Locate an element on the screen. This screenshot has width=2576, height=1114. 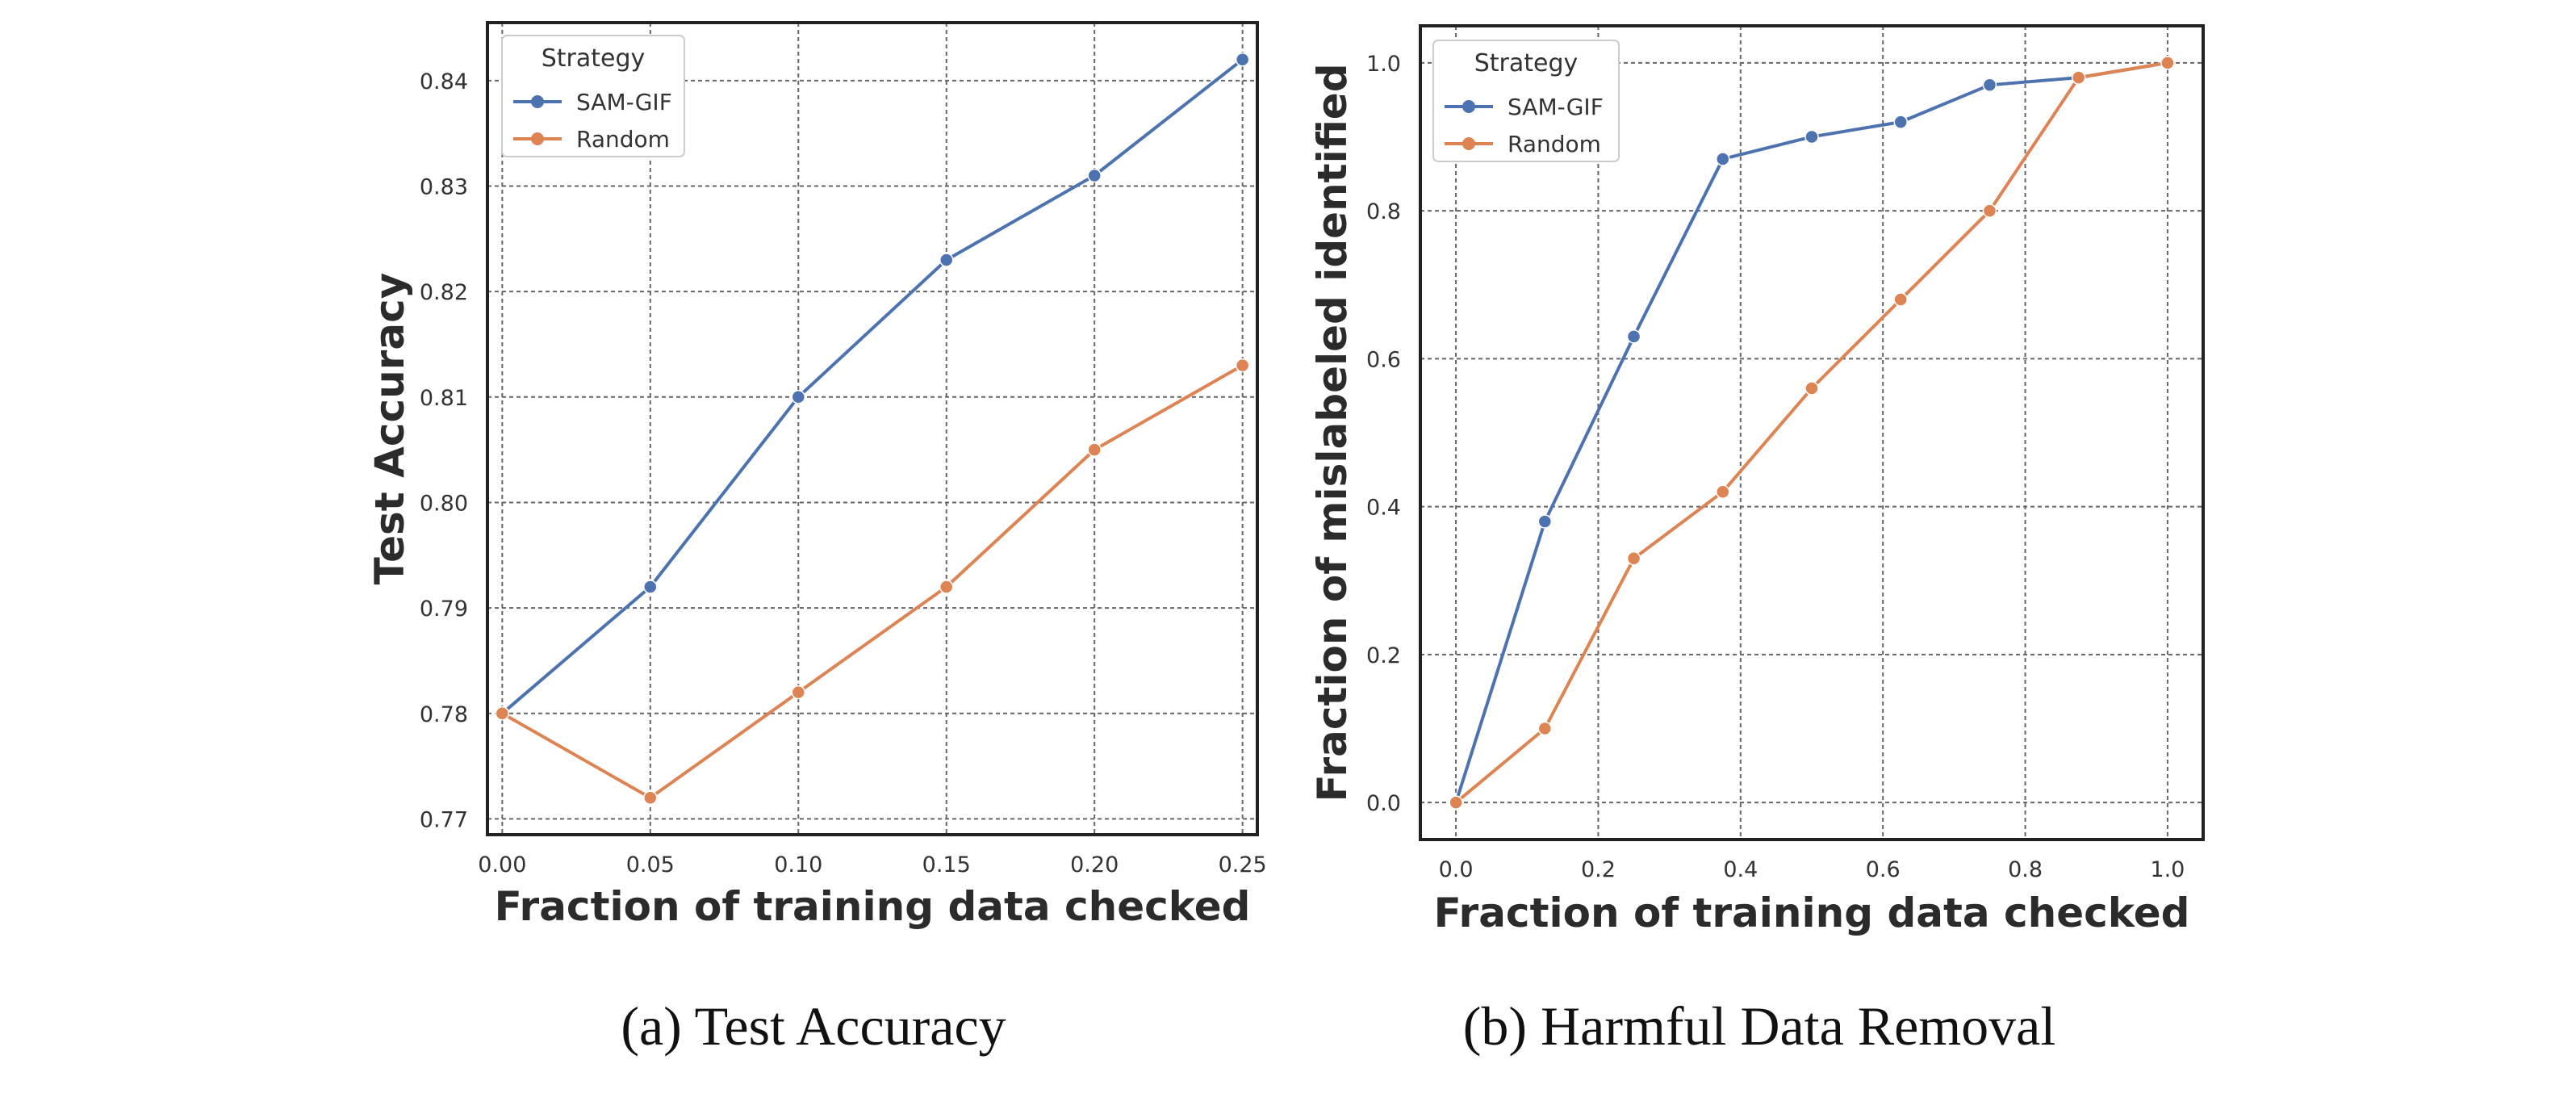
x-tick-label: 0.05 is located at coordinates (650, 864).